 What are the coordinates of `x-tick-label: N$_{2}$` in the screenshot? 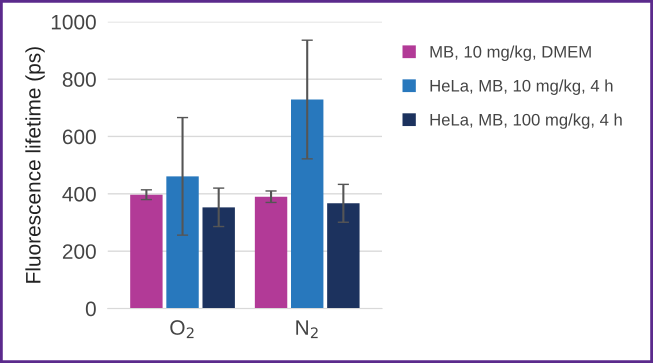 It's located at (307, 329).